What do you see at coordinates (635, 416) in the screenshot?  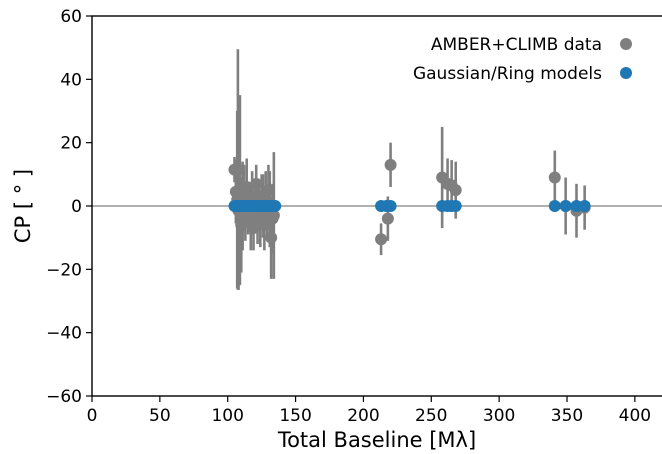 I see `x-tick-label: 400` at bounding box center [635, 416].